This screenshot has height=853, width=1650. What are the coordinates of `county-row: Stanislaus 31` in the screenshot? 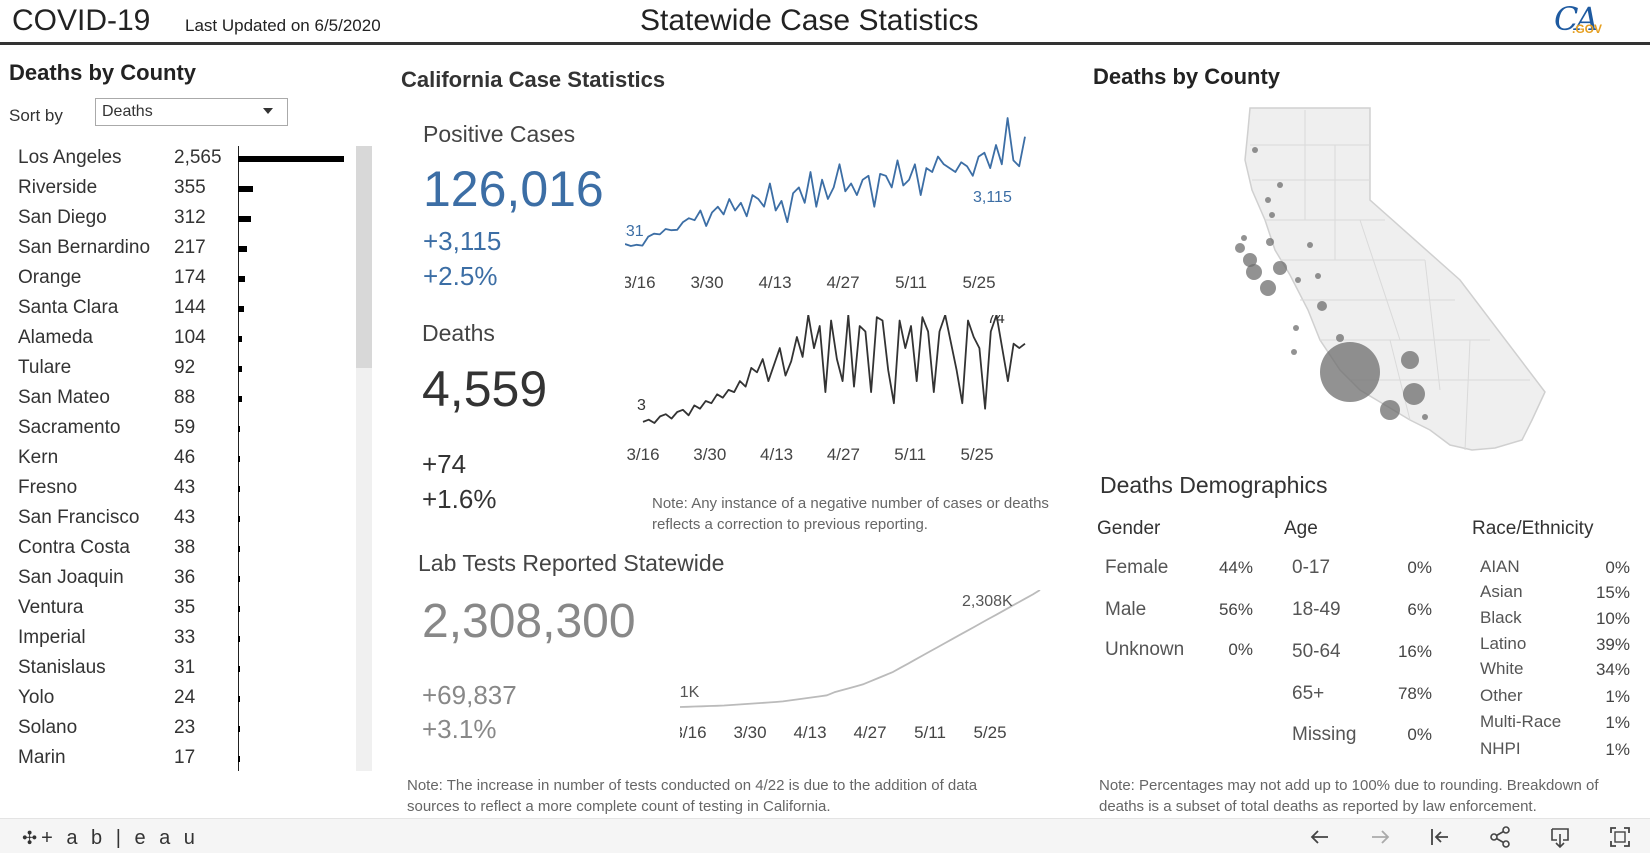 It's located at (176, 669).